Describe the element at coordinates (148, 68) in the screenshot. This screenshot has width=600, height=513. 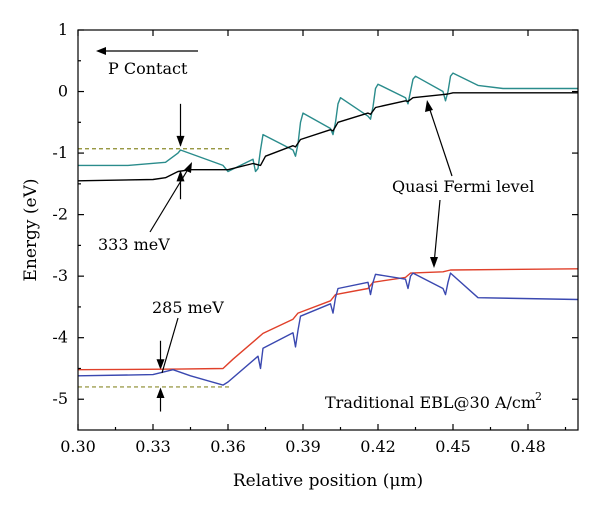
I see `p-contact-label: P Contact` at that location.